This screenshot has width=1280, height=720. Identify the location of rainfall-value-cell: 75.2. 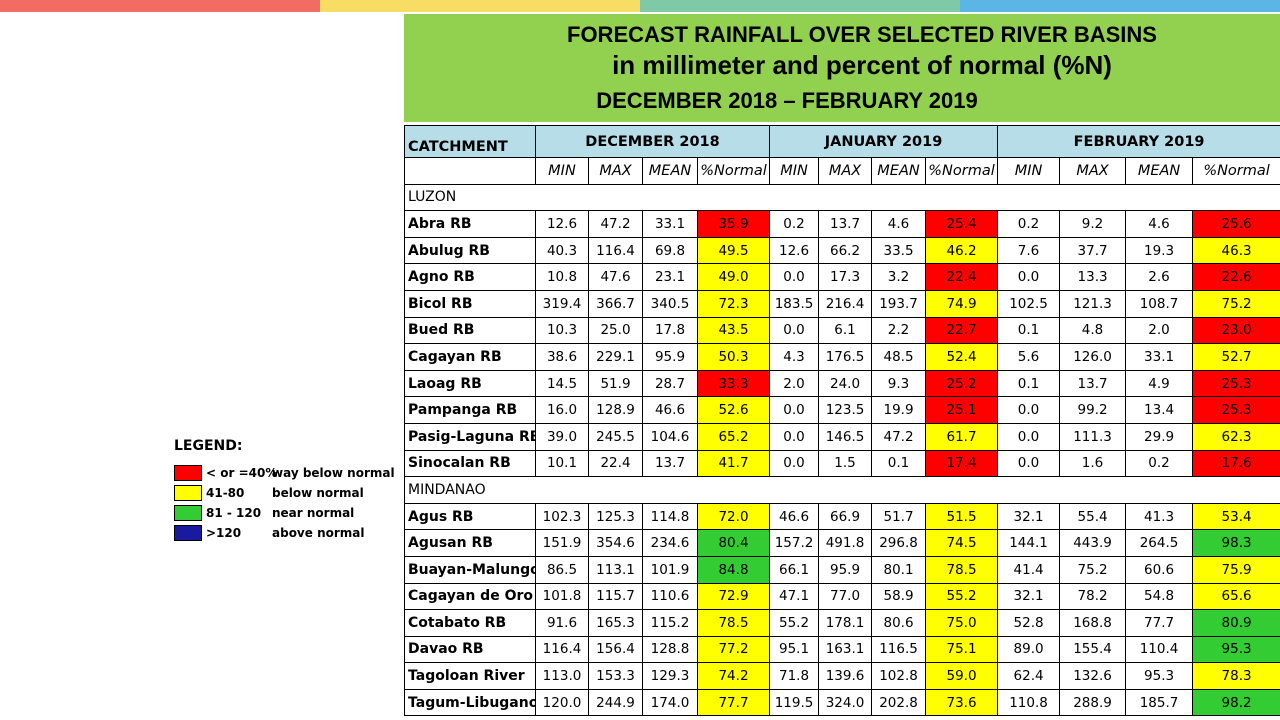
(1093, 569).